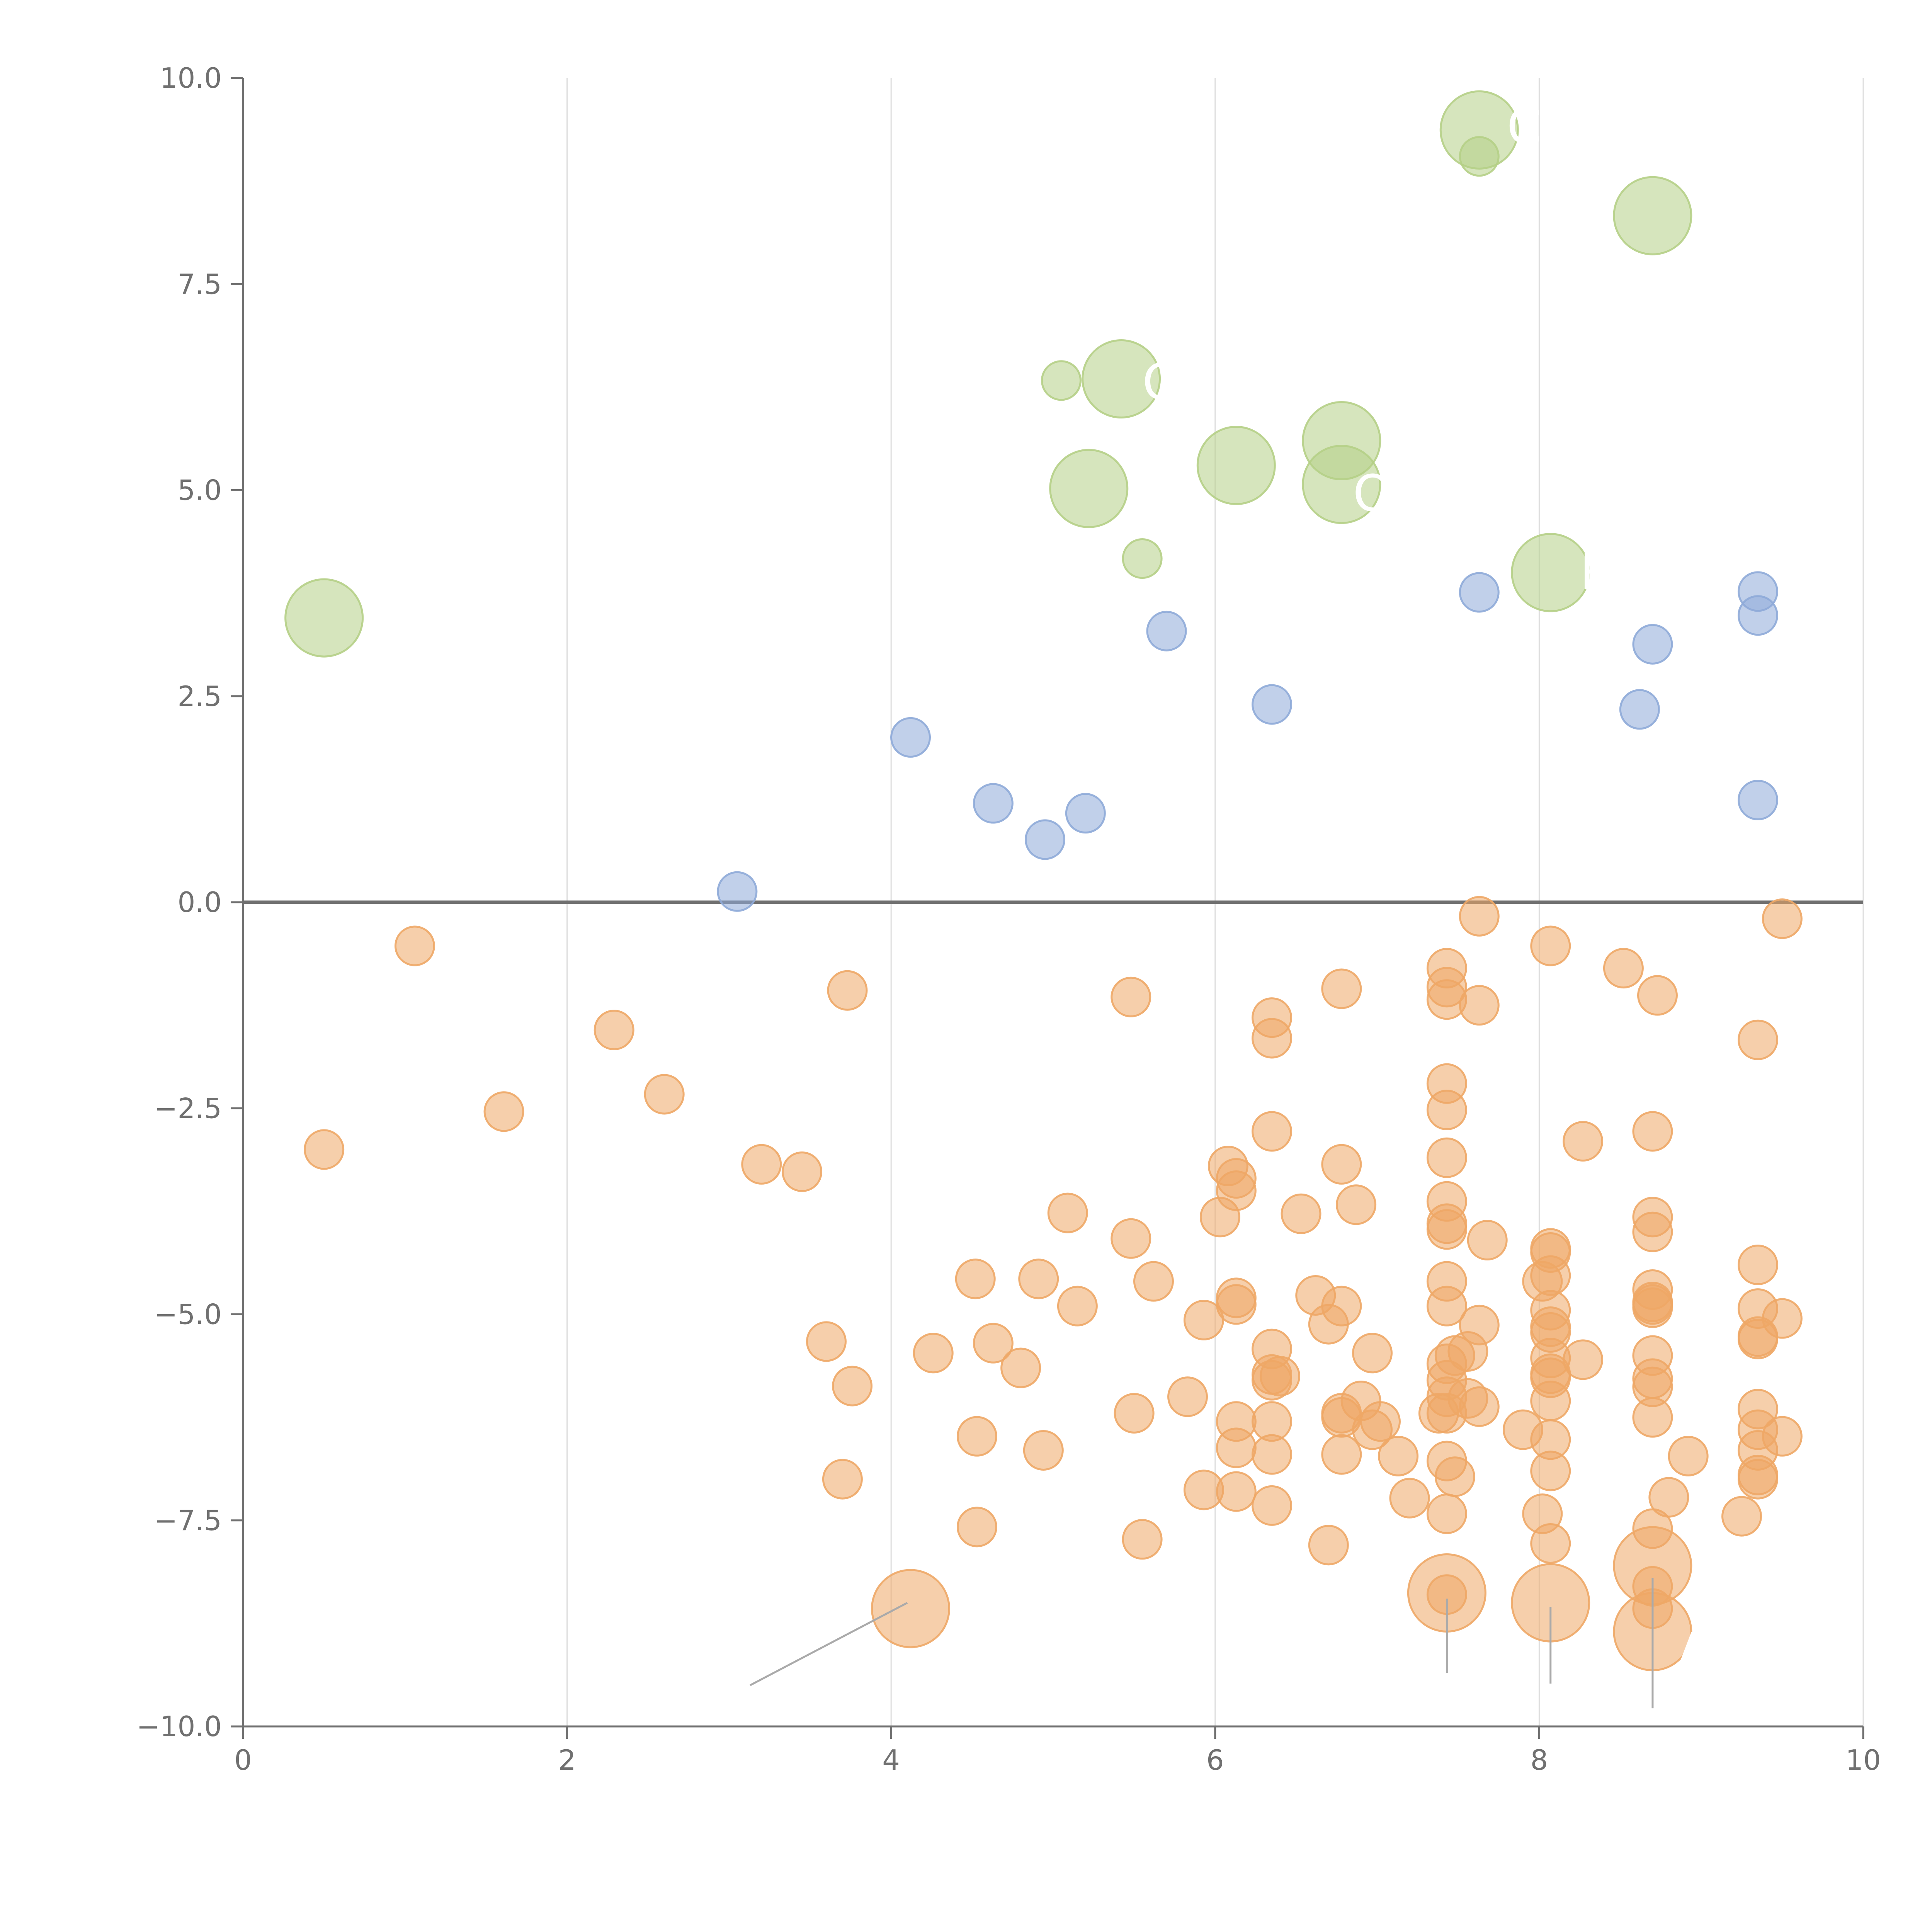 The width and height of the screenshot is (1932, 1932). I want to click on callout-label: OX, so click(1388, 493).